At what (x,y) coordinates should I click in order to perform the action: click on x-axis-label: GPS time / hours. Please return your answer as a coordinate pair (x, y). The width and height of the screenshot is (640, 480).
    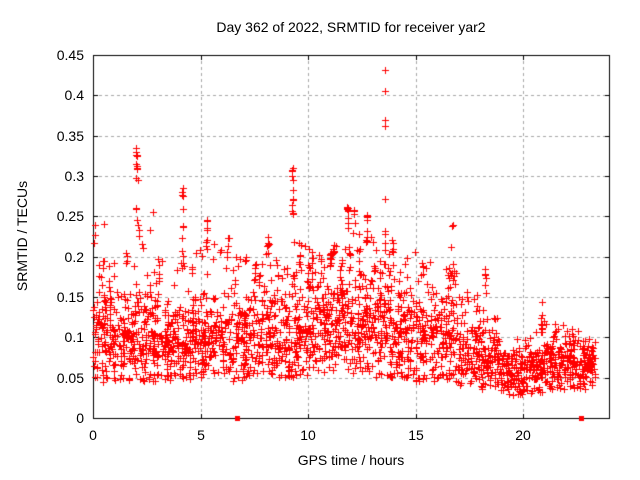
    Looking at the image, I should click on (351, 460).